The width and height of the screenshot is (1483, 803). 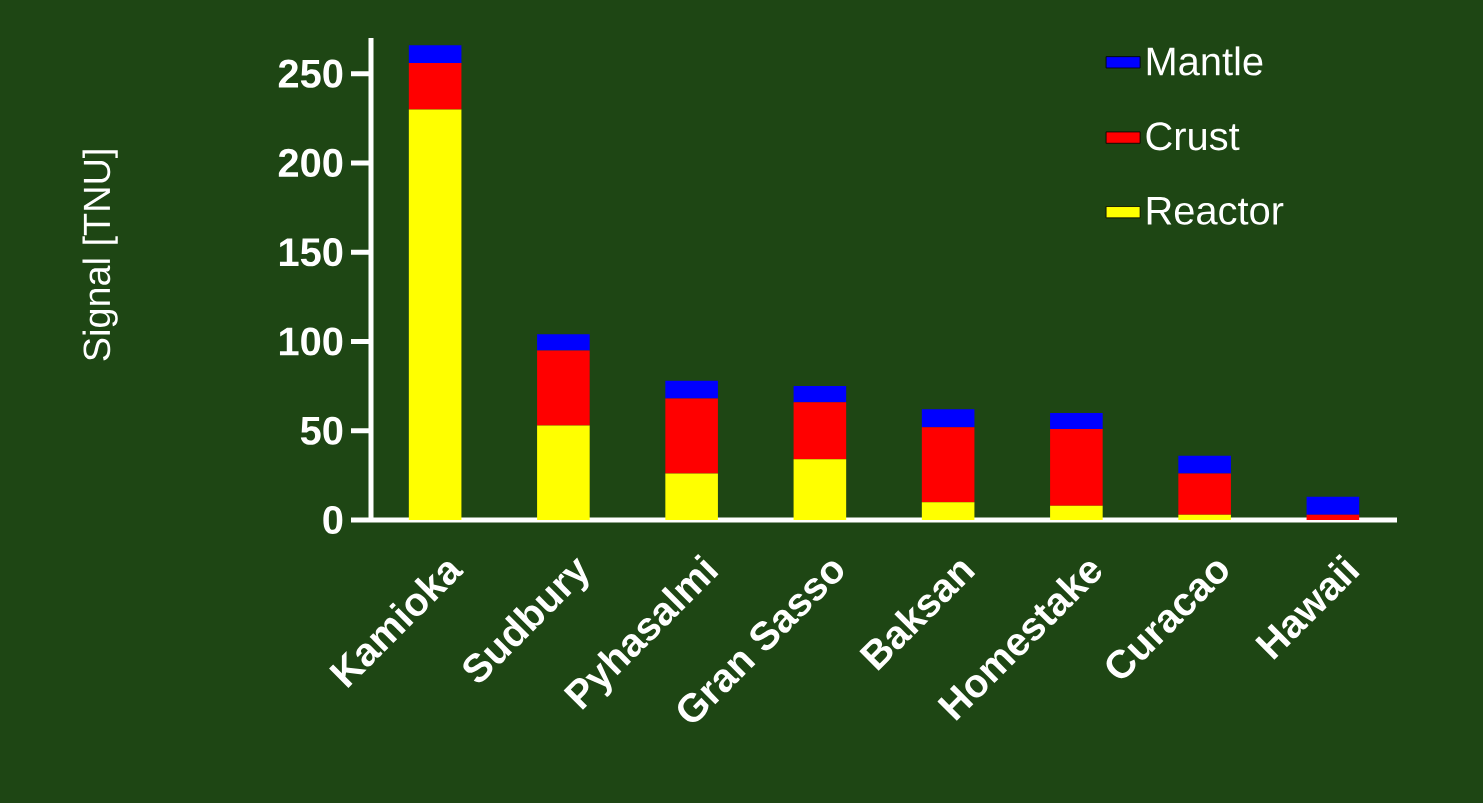 What do you see at coordinates (321, 430) in the screenshot?
I see `y-tick-label: 50` at bounding box center [321, 430].